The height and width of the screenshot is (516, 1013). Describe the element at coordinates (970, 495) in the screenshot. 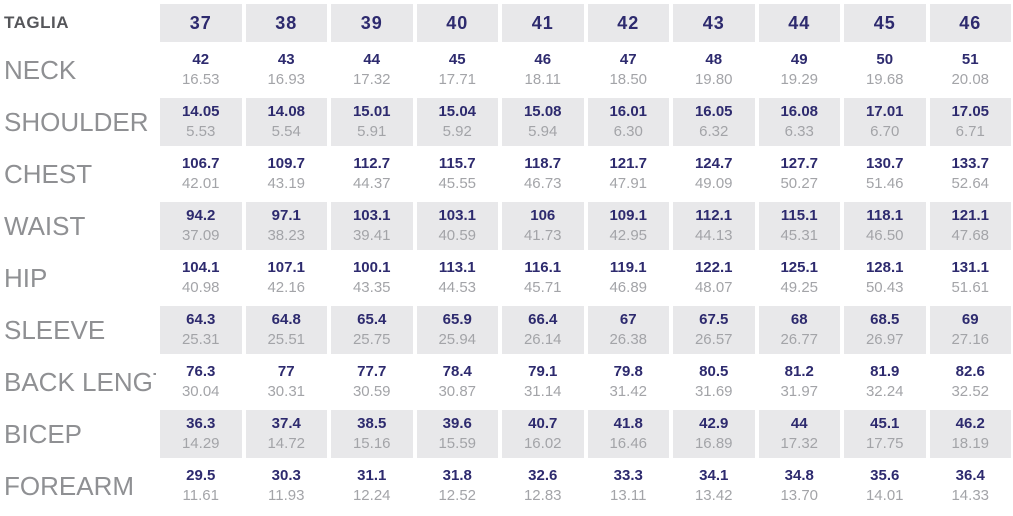

I see `inch-value: 14.33` at that location.